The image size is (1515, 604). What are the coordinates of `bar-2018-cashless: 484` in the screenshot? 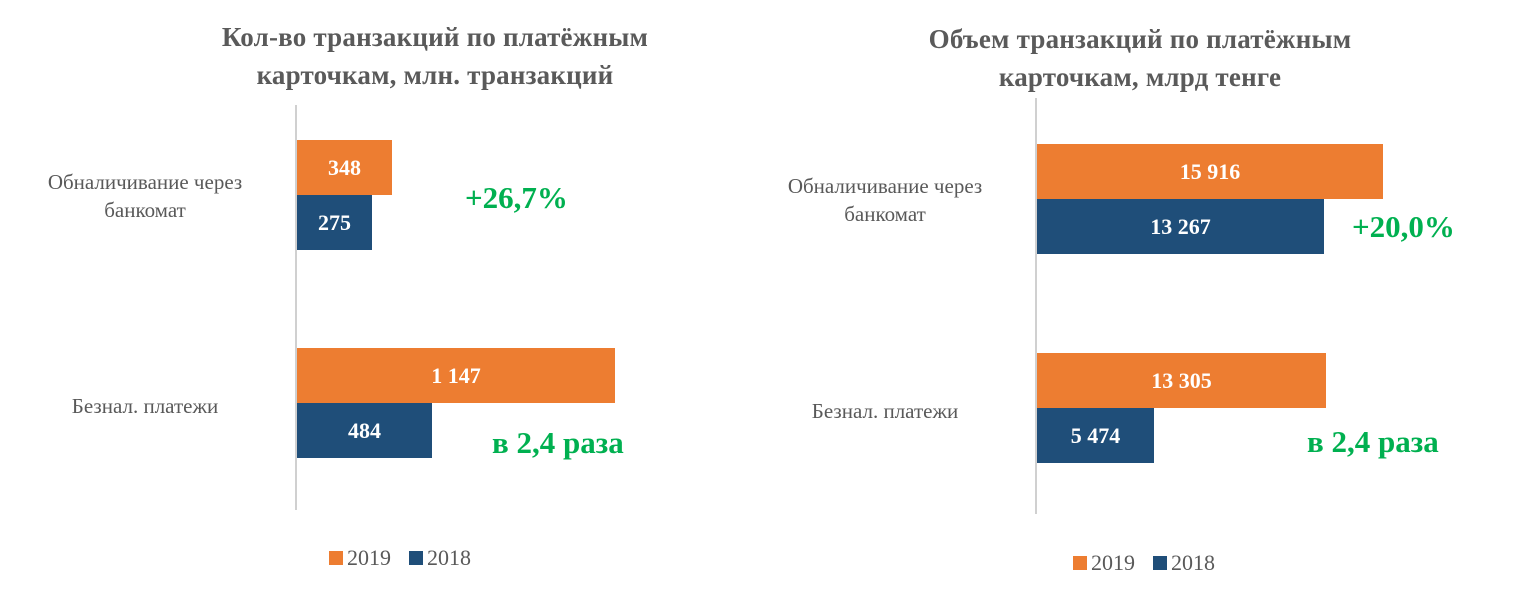 It's located at (364, 430).